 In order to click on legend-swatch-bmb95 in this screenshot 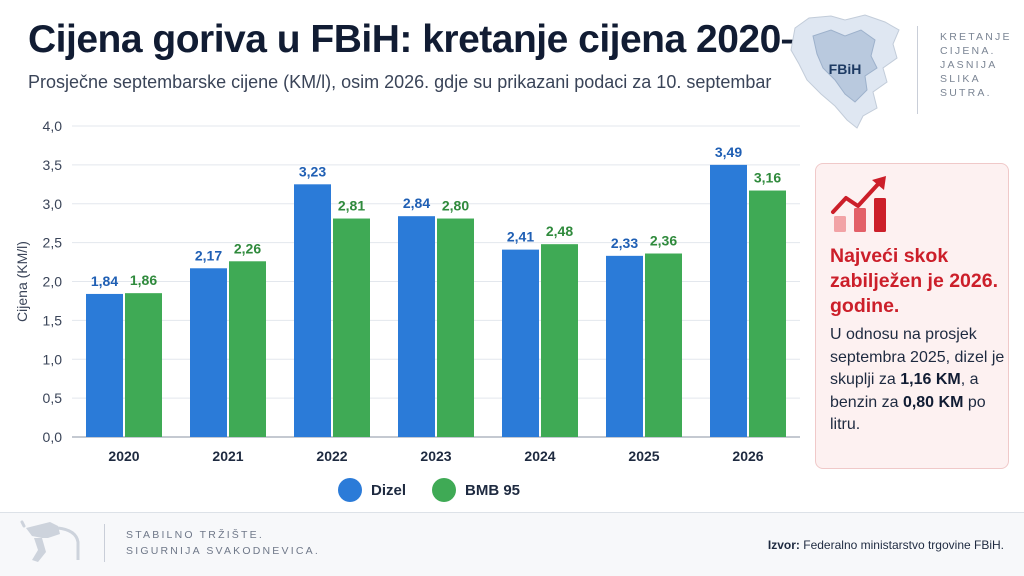, I will do `click(444, 490)`.